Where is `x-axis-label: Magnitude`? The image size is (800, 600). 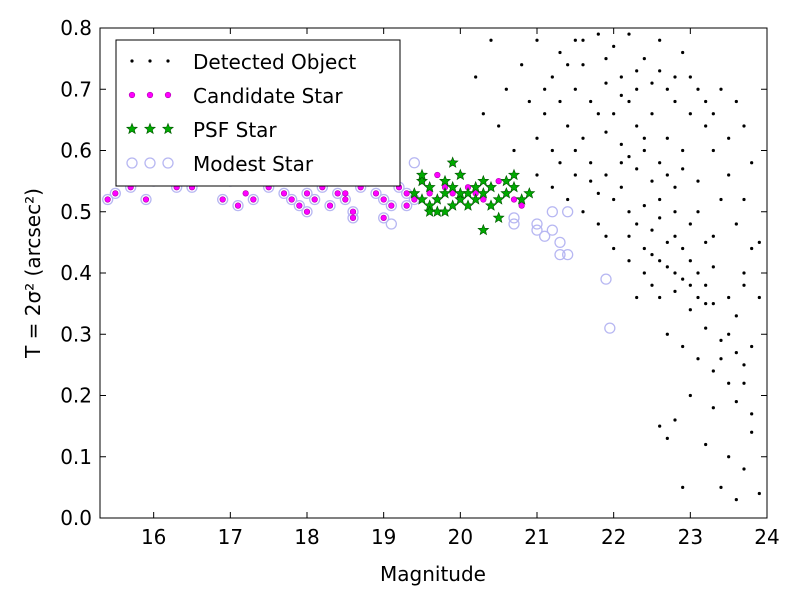
x-axis-label: Magnitude is located at coordinates (433, 574).